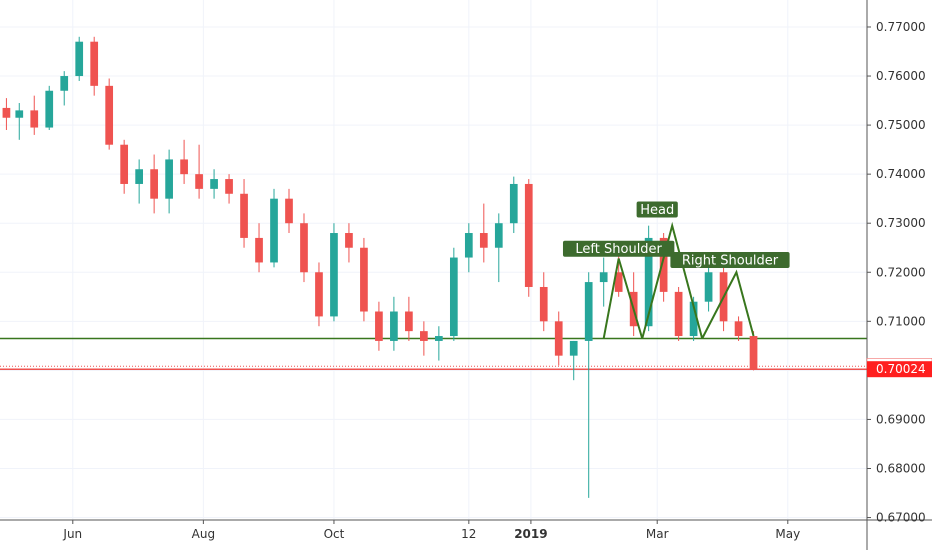 The width and height of the screenshot is (932, 554). What do you see at coordinates (657, 534) in the screenshot?
I see `x-tick-label: Mar` at bounding box center [657, 534].